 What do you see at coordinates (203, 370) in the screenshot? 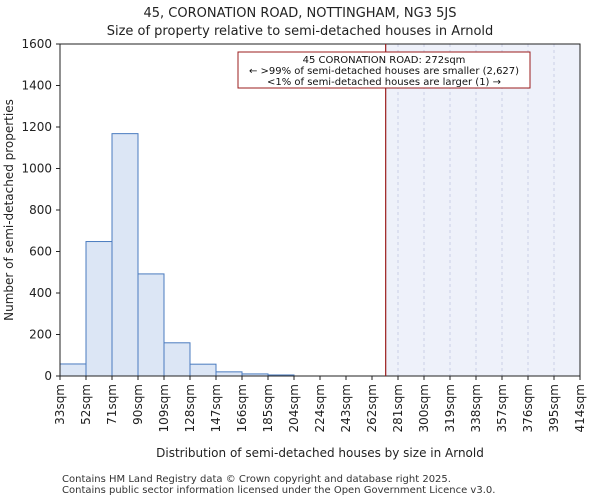
I see `bar-128sqm` at bounding box center [203, 370].